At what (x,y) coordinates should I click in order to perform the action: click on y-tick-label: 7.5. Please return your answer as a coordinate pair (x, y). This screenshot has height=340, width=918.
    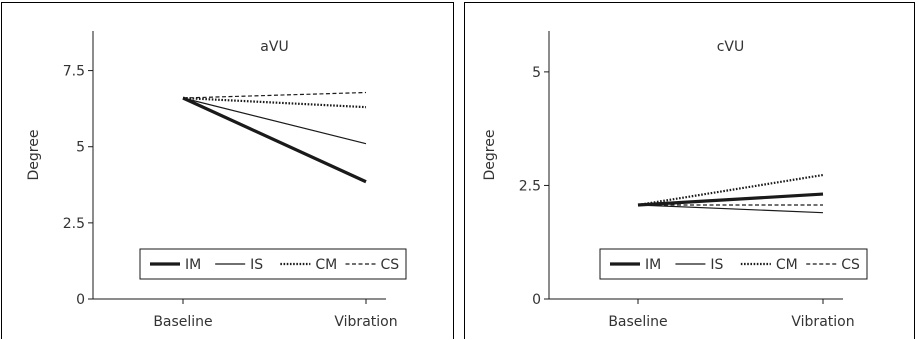
    Looking at the image, I should click on (74, 72).